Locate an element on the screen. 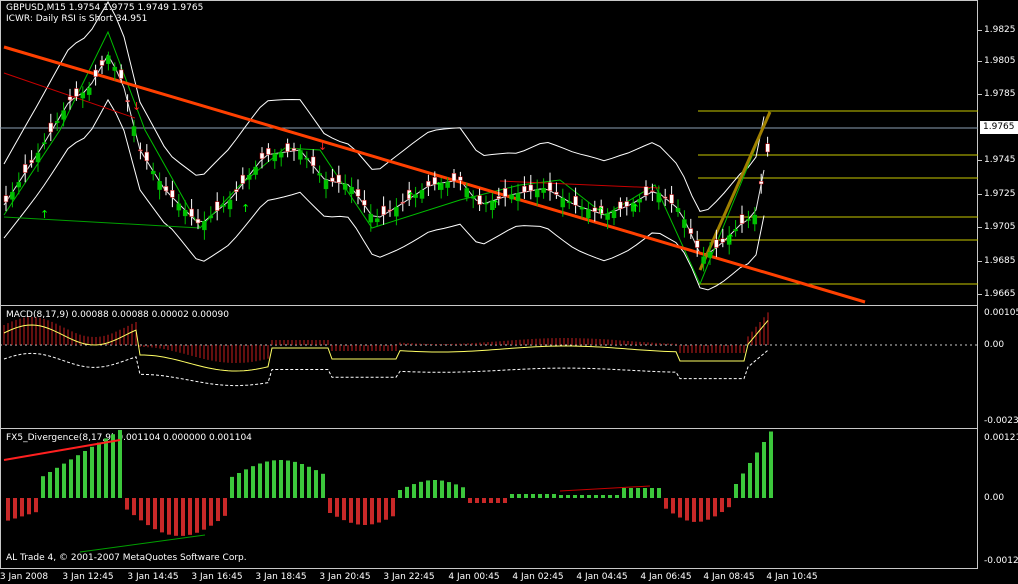 The width and height of the screenshot is (1018, 584). macd-tick: 0.00 is located at coordinates (994, 345).